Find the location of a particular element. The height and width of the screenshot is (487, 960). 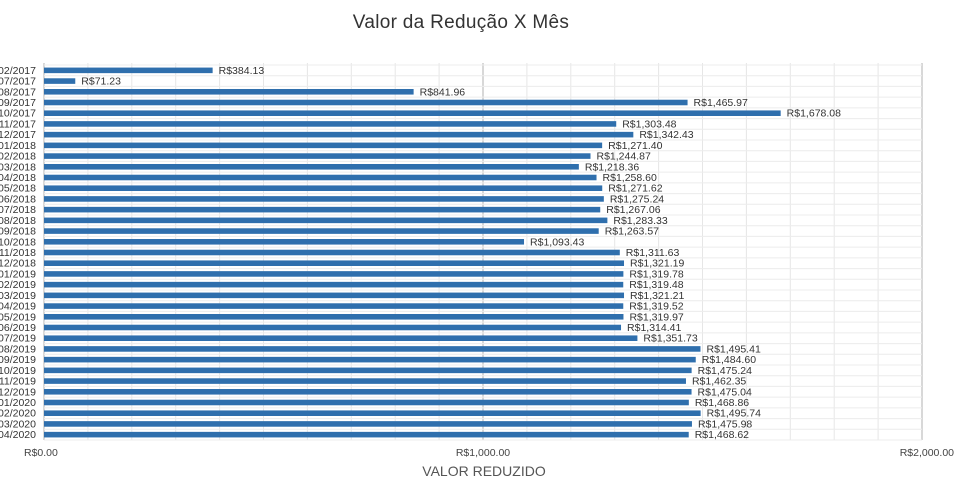

x-axis-title: VALOR REDUZIDO is located at coordinates (484, 471).